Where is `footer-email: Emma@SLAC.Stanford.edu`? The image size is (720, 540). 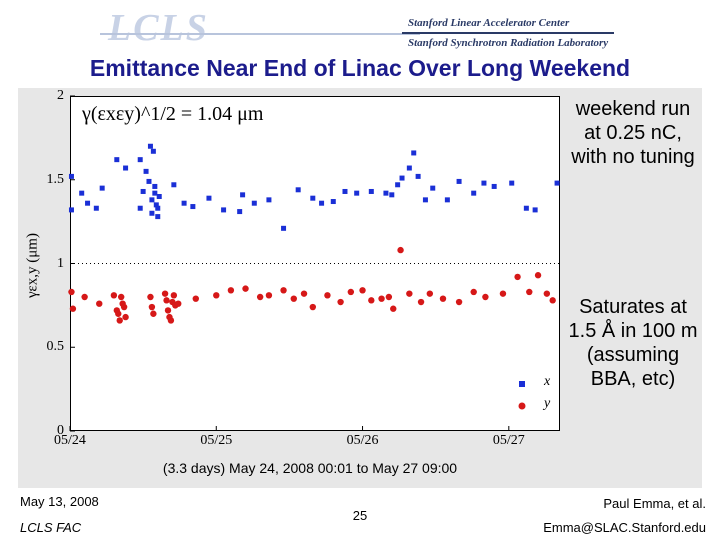 footer-email: Emma@SLAC.Stanford.edu is located at coordinates (624, 527).